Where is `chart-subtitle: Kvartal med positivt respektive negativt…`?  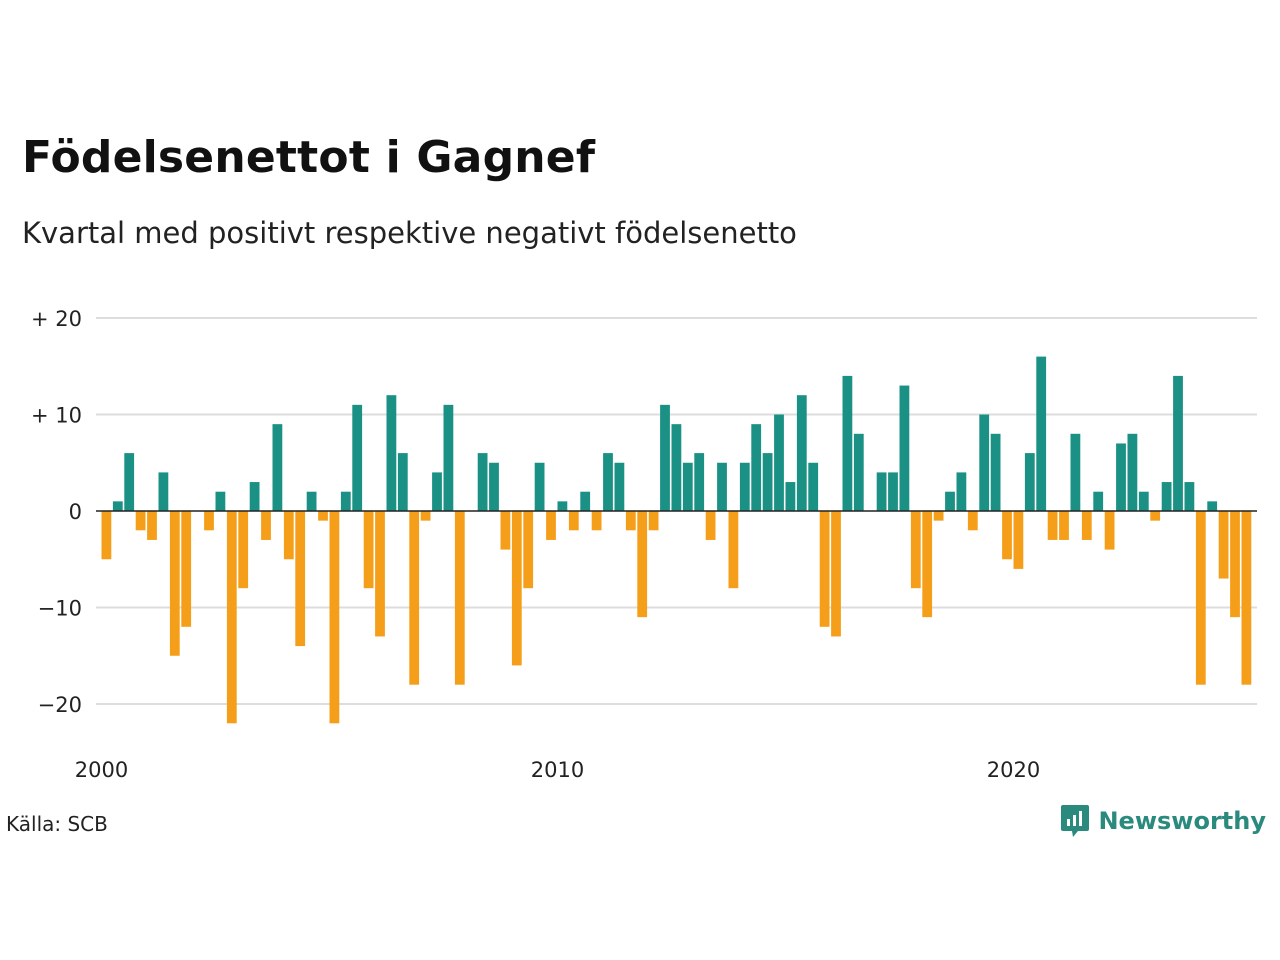
chart-subtitle: Kvartal med positivt respektive negativt… is located at coordinates (409, 233).